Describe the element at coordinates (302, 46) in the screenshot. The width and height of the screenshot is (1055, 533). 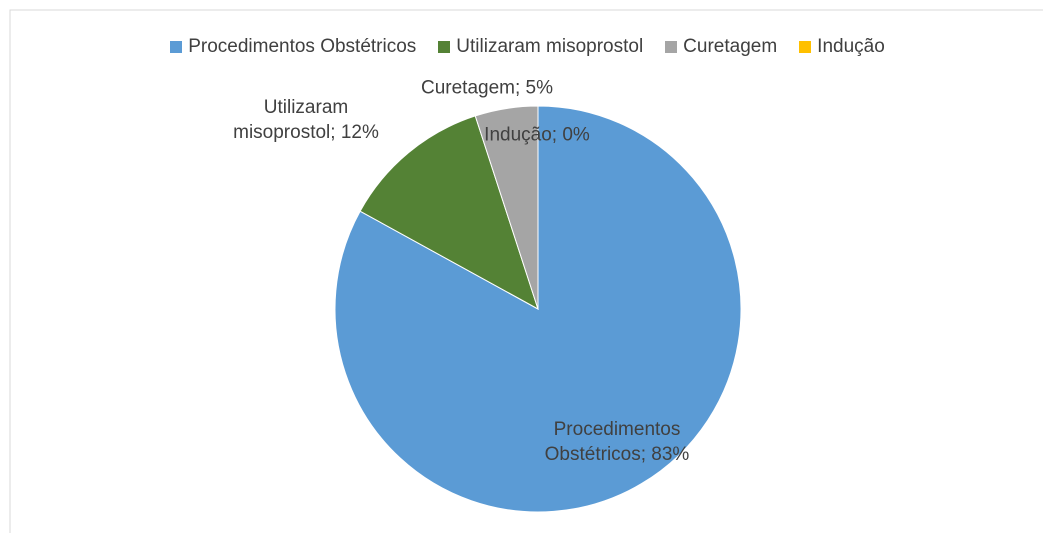
I see `legend-label: Procedimentos Obstétricos` at that location.